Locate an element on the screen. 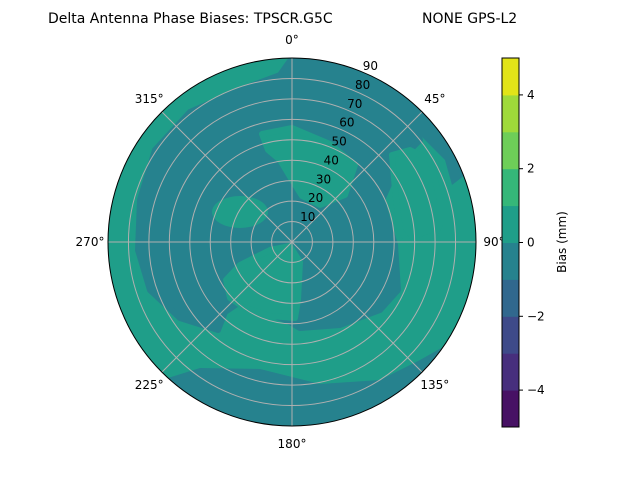 Image resolution: width=640 pixels, height=480 pixels. angular-tick-label: 315° is located at coordinates (149, 99).